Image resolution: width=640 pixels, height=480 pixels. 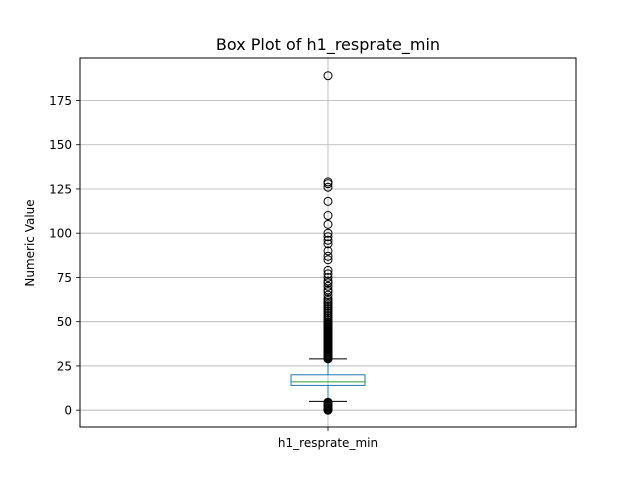 I want to click on x-axis: h1_resprate_min, so click(x=328, y=438).